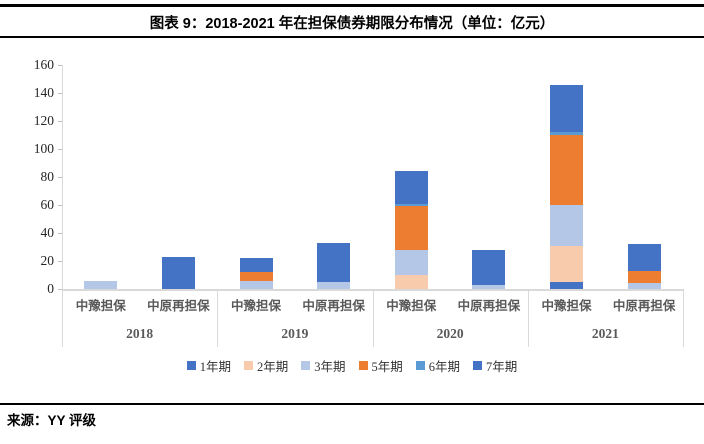  I want to click on legend-item: 2年期, so click(266, 365).